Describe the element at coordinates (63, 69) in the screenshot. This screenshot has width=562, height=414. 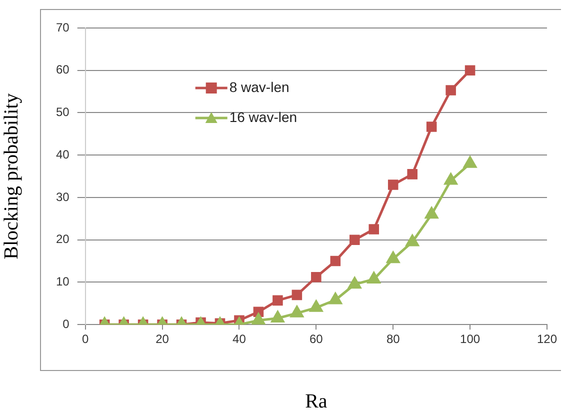
I see `y-tick-label: 60` at that location.